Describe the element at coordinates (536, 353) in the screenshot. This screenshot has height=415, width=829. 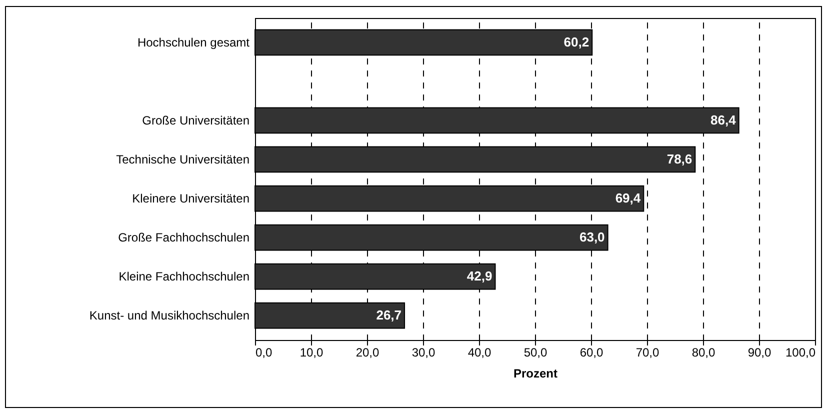
I see `x-tick-label: 50,0` at that location.